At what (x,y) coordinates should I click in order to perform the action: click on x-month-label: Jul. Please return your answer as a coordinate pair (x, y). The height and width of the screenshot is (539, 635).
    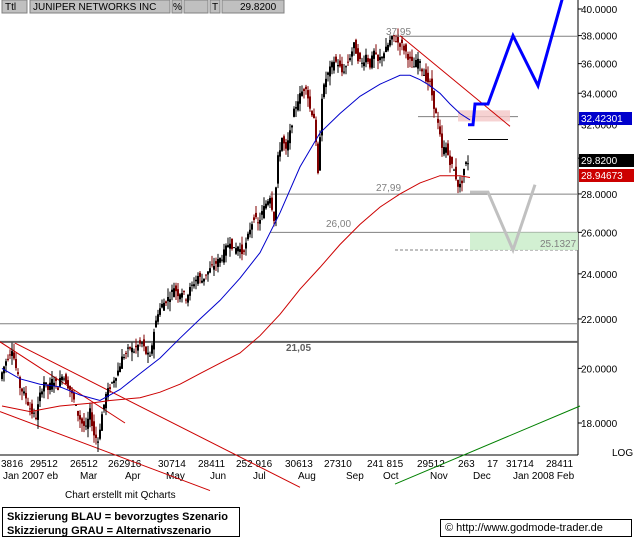
    Looking at the image, I should click on (259, 476).